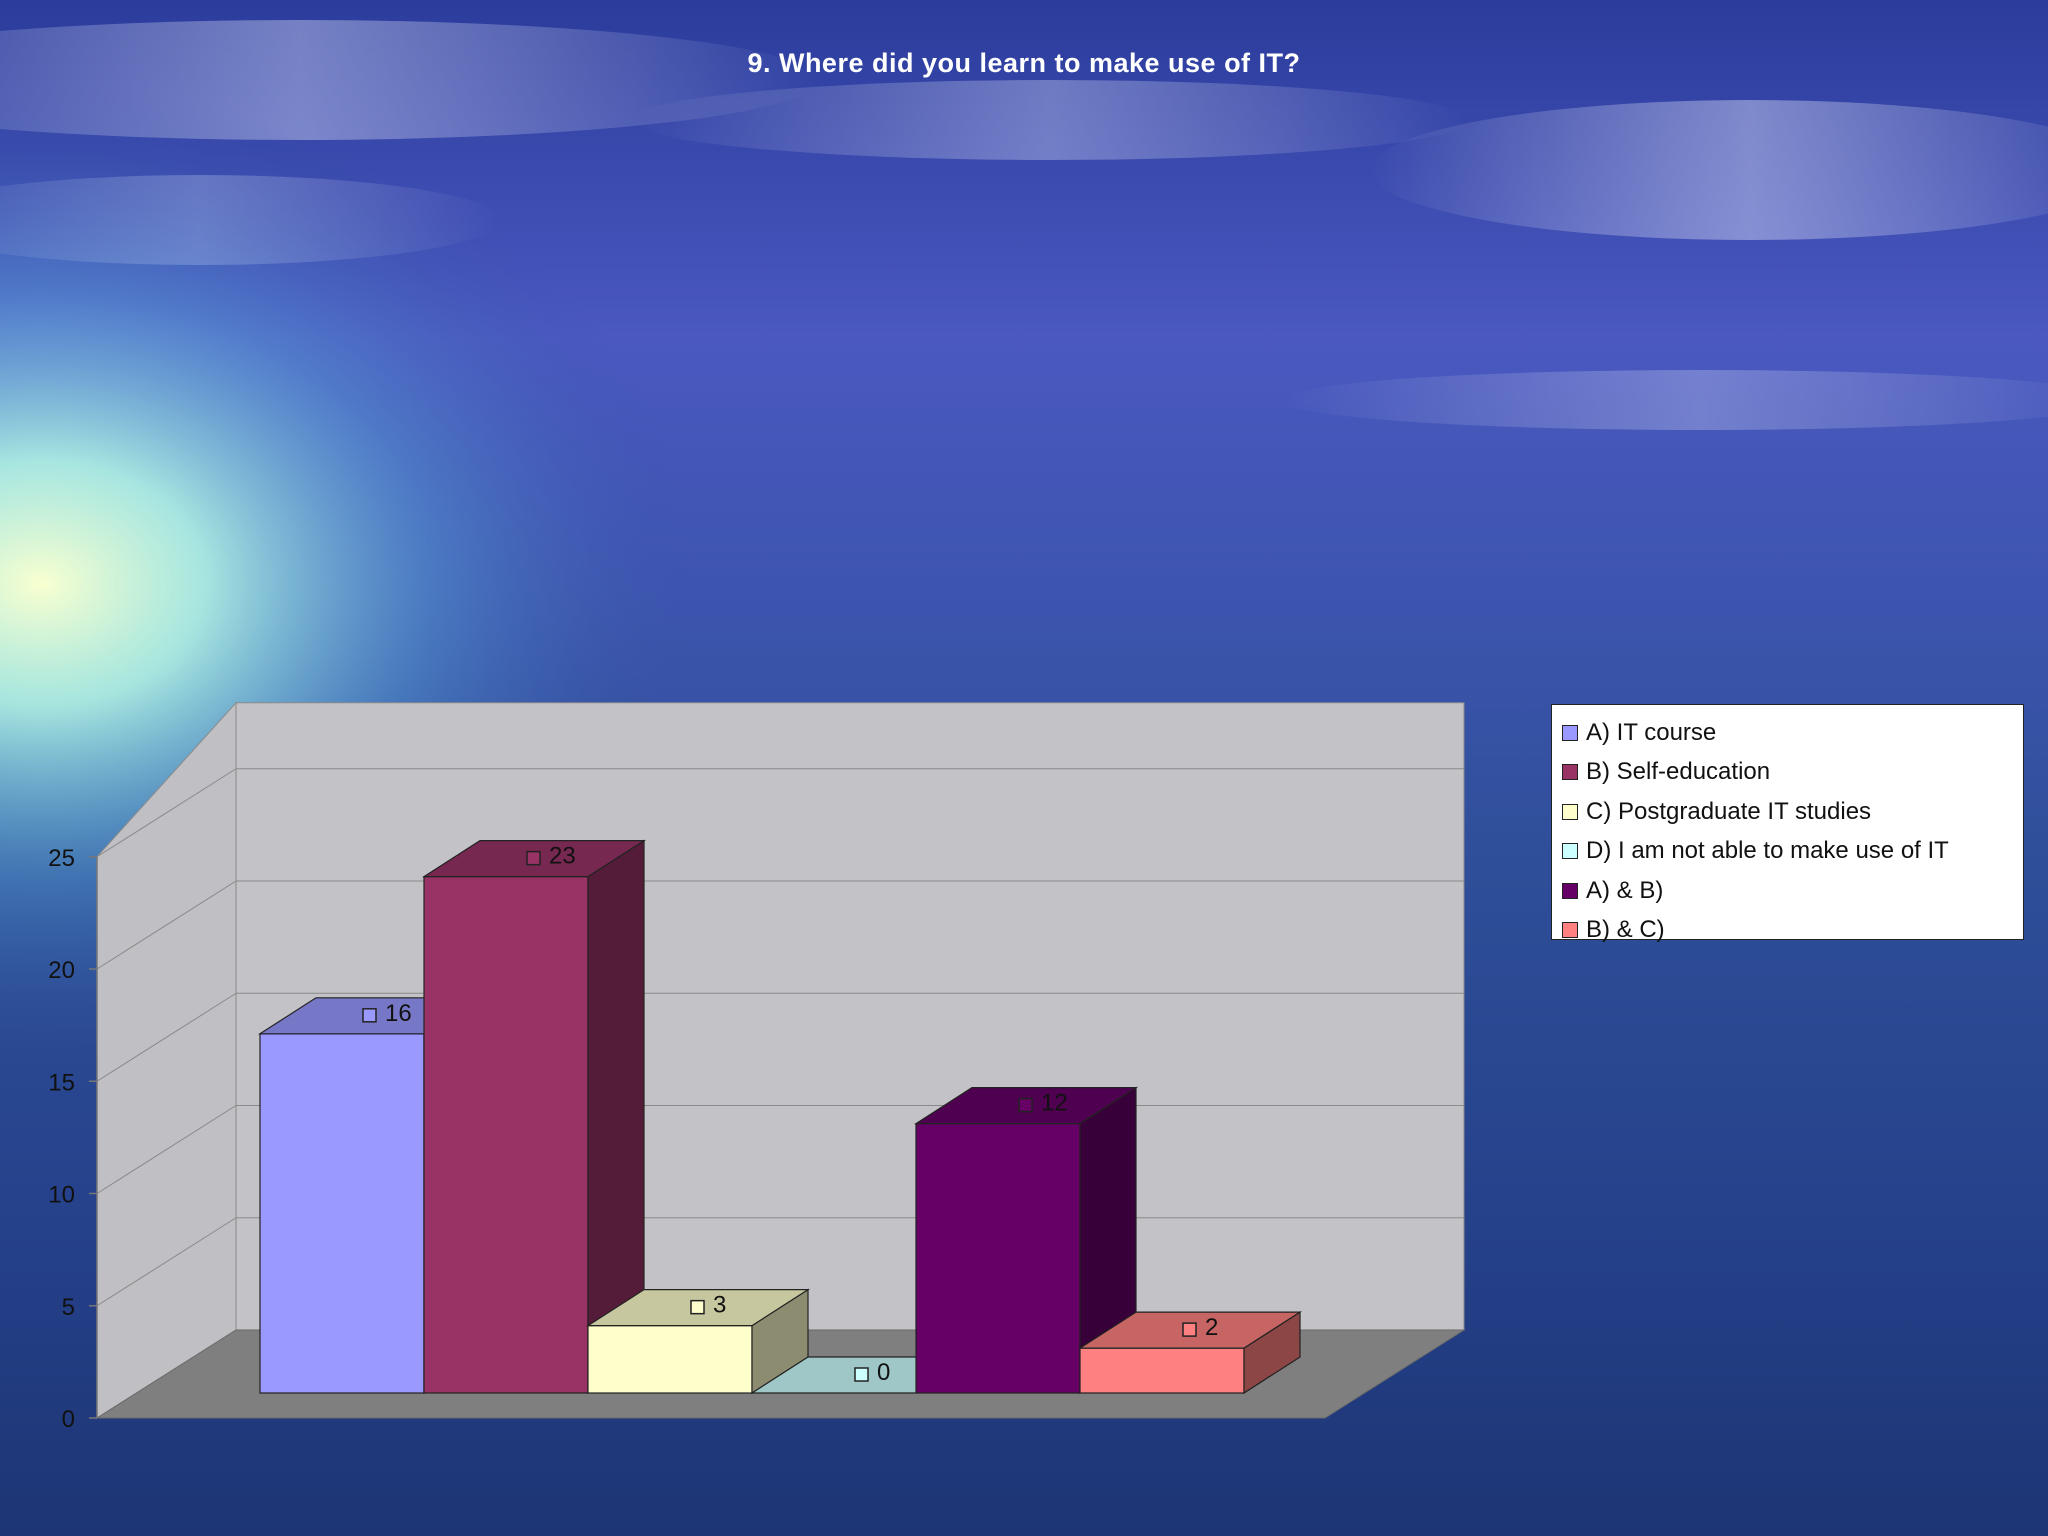  What do you see at coordinates (1792, 931) in the screenshot?
I see `legend-item: B) & C)` at bounding box center [1792, 931].